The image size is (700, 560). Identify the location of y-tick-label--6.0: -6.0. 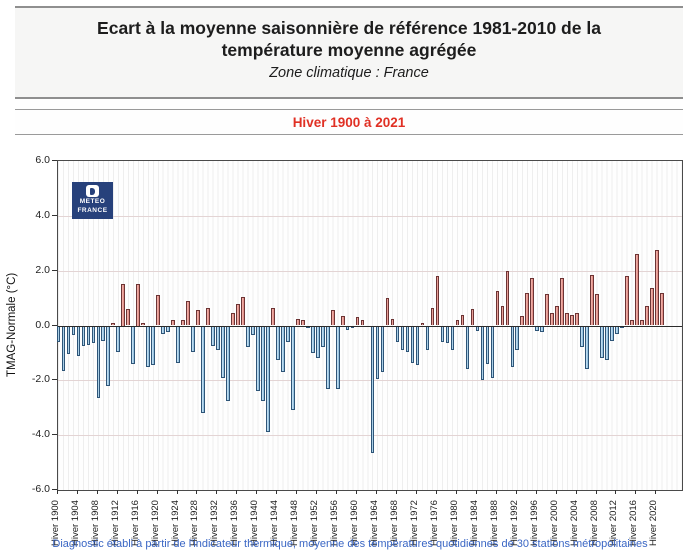
(40, 489).